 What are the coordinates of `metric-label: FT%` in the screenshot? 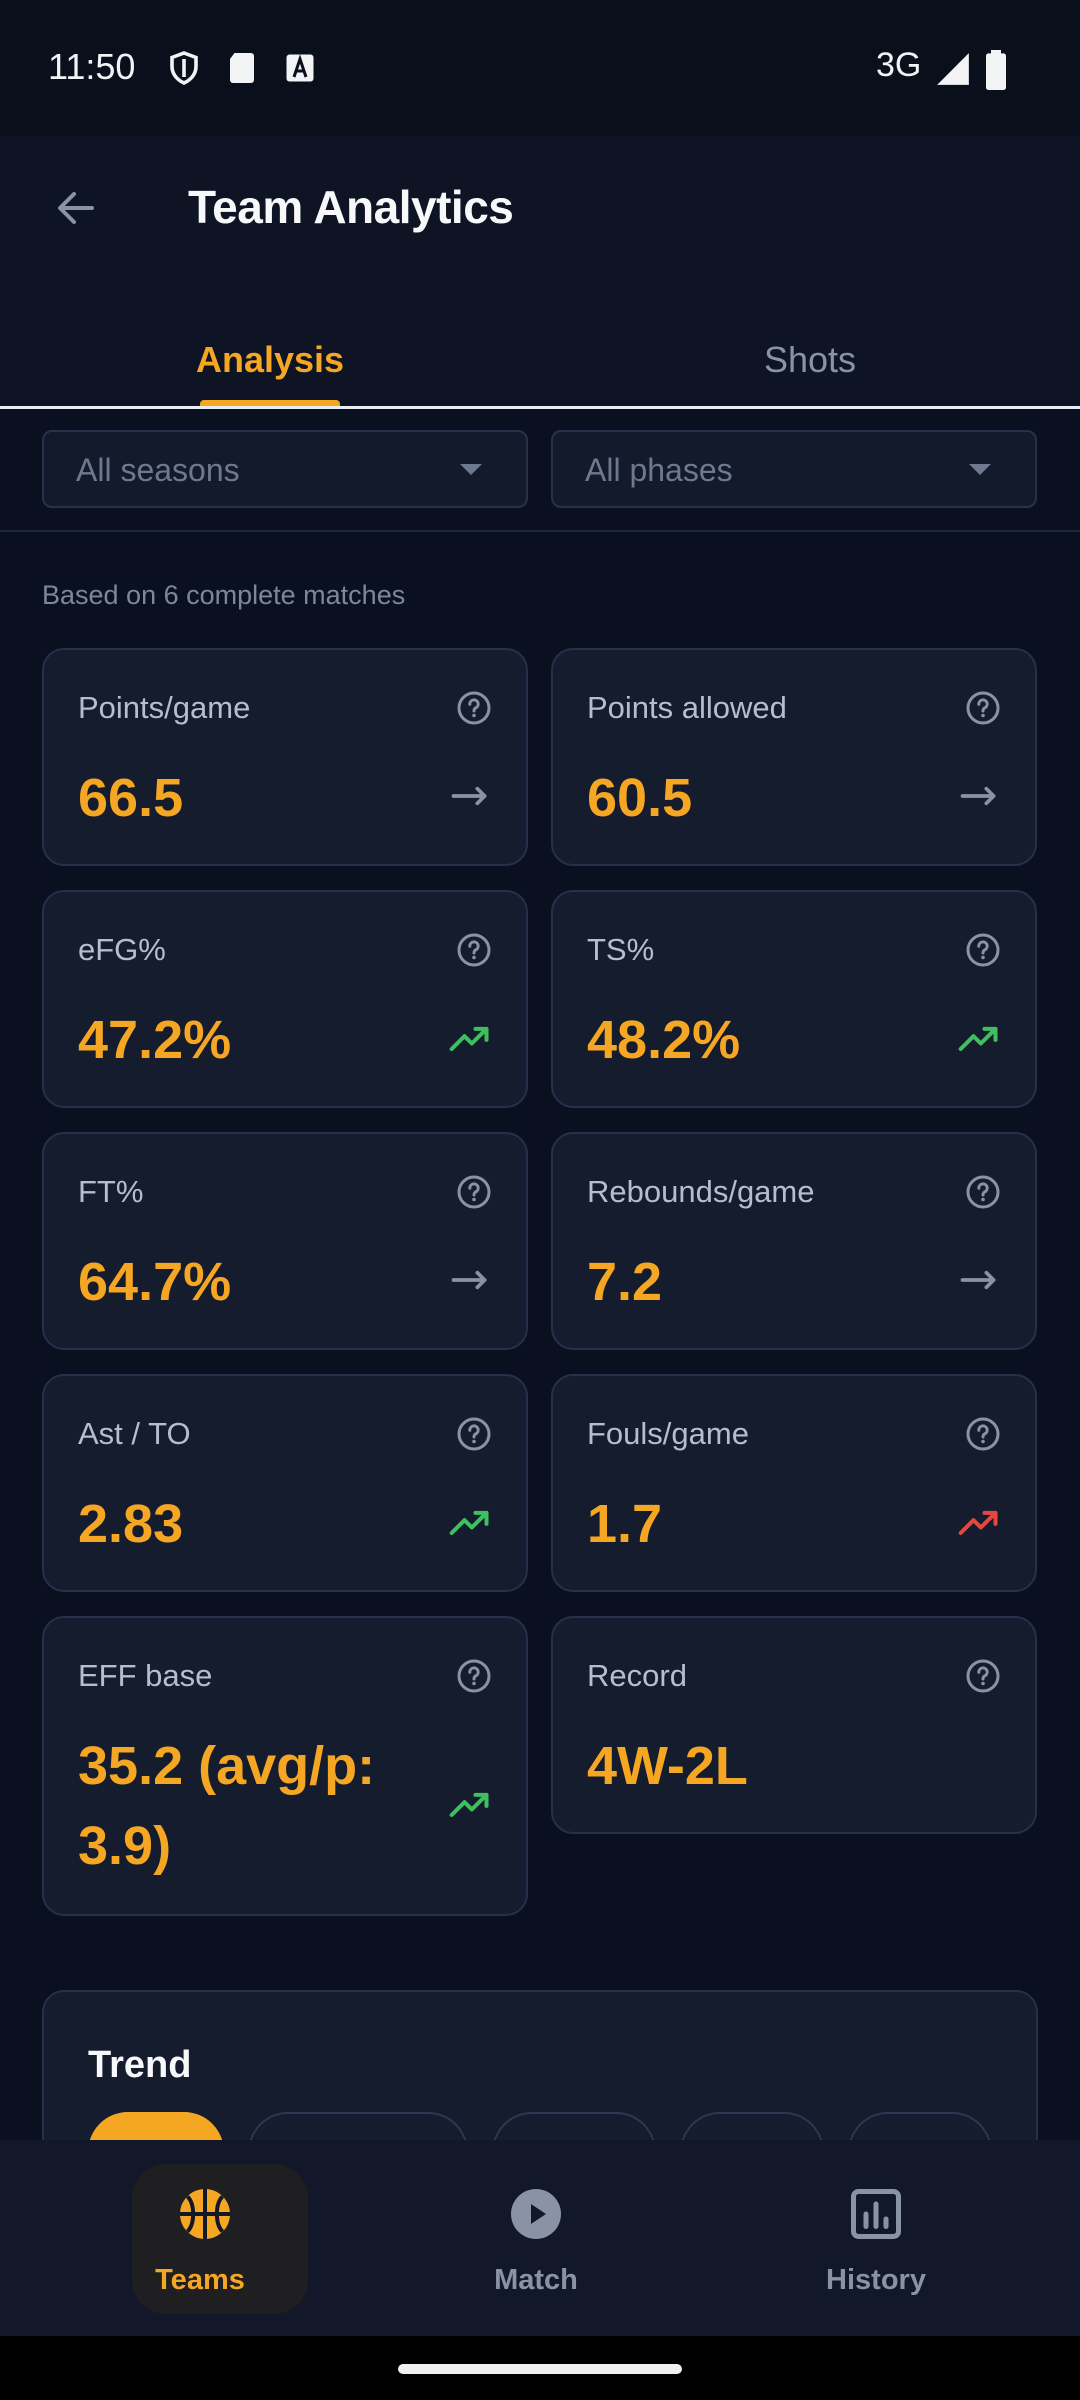 It's located at (111, 1191).